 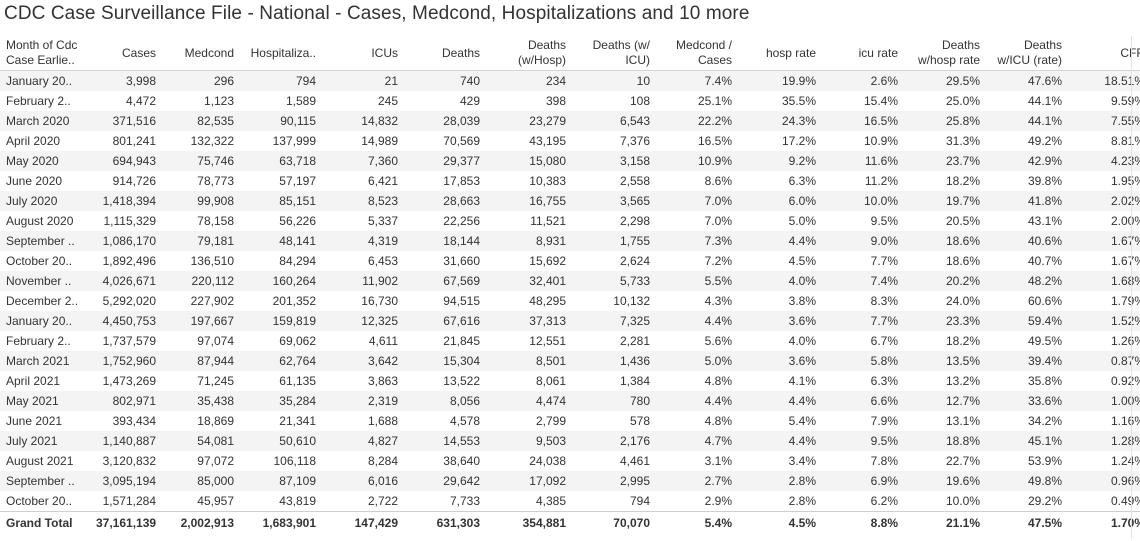 I want to click on row-label: April 2020, so click(x=48, y=141).